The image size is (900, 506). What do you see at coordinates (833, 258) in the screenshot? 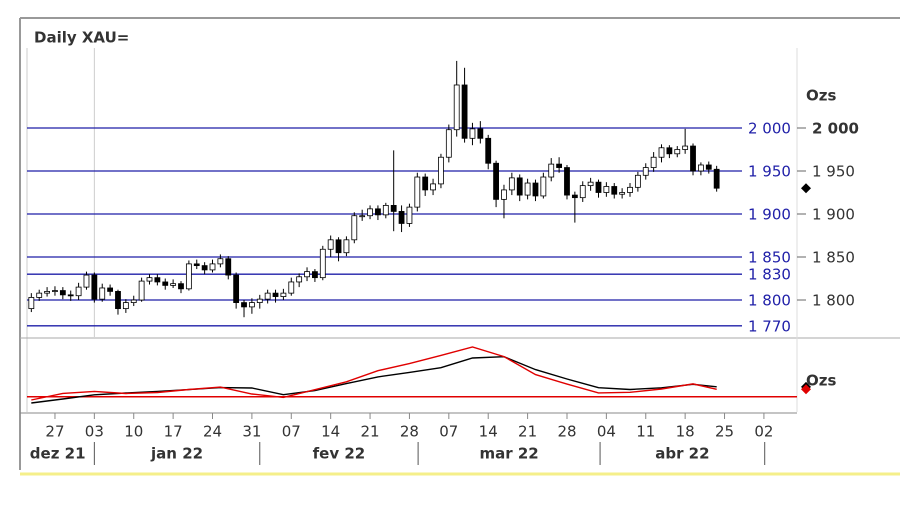
I see `y-tick-label: 1 850` at bounding box center [833, 258].